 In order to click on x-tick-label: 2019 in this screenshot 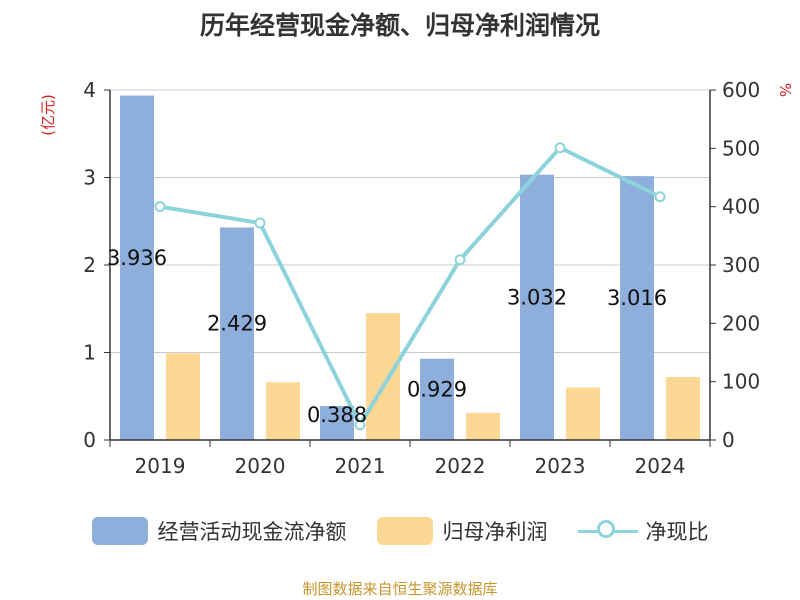, I will do `click(160, 466)`.